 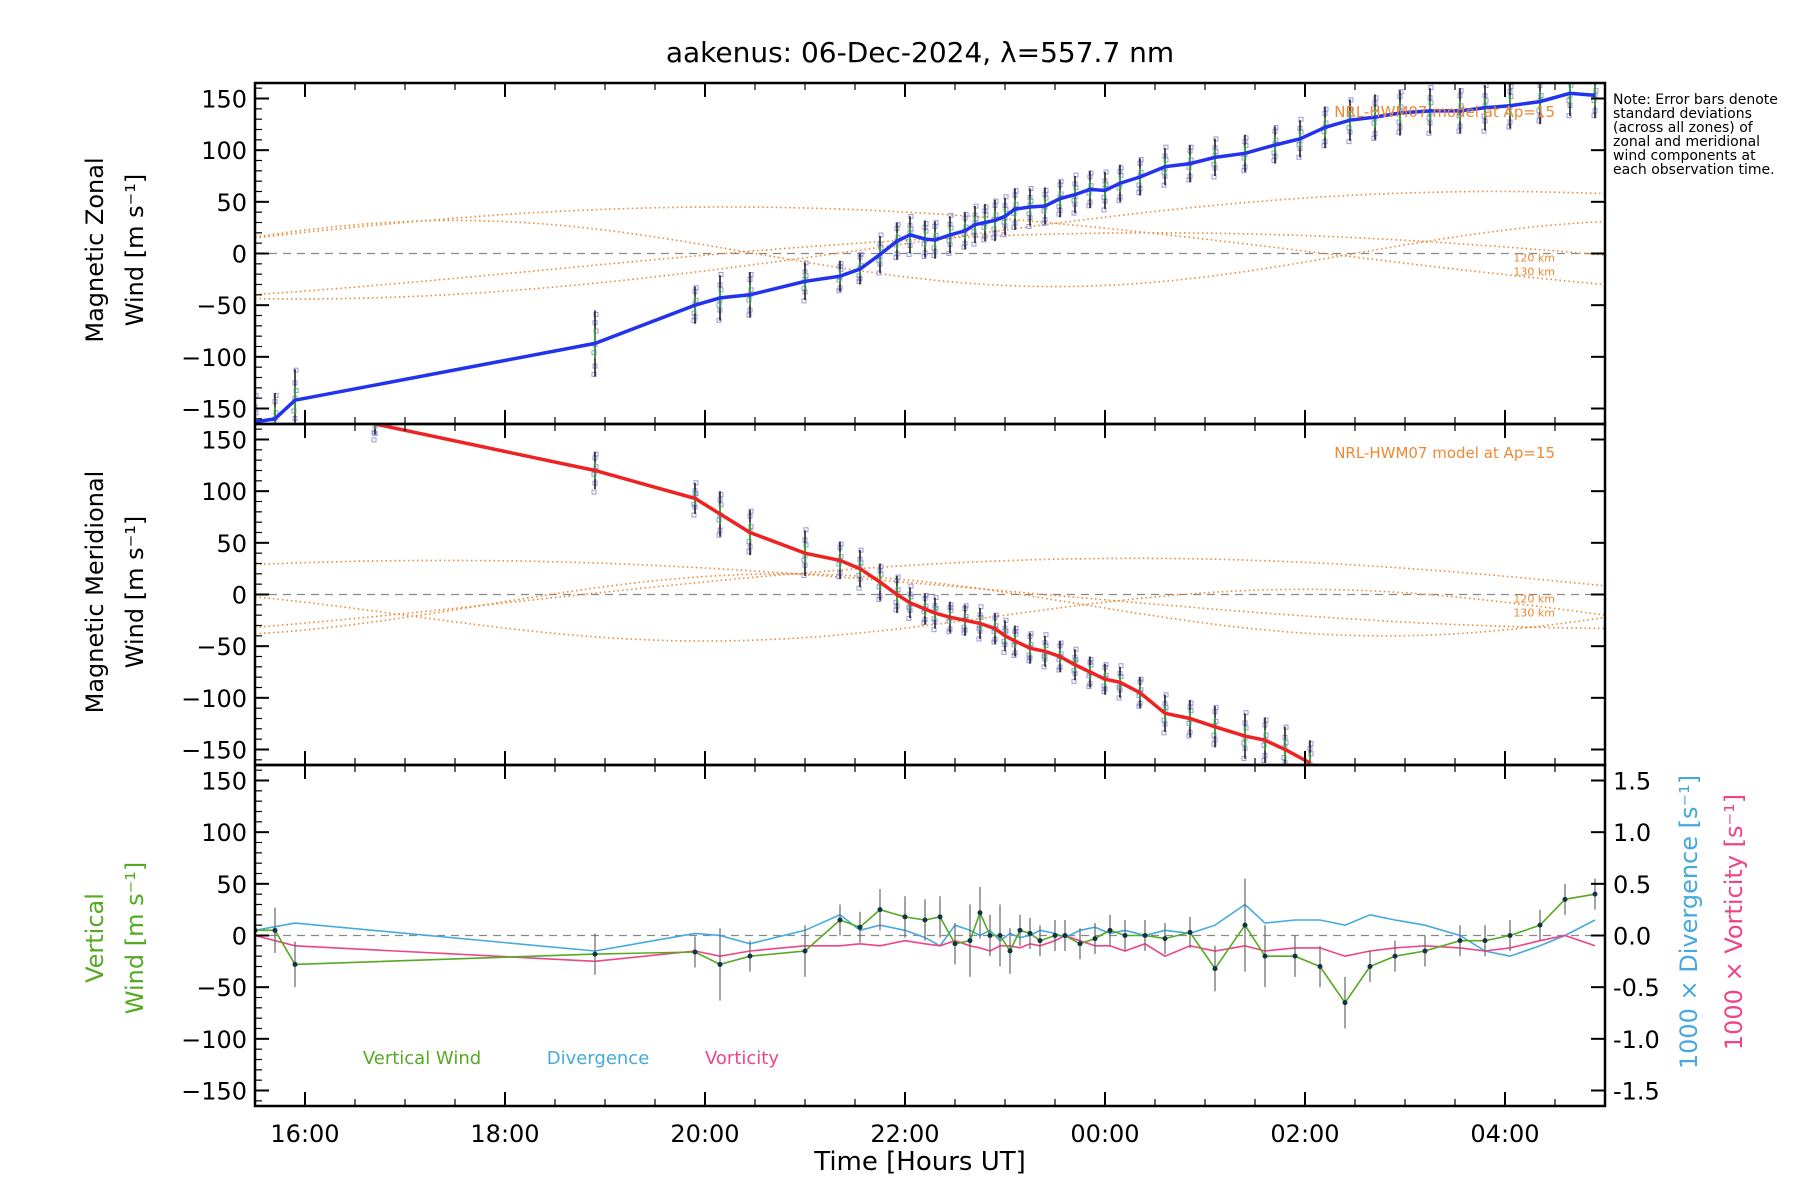 I want to click on y2-tick-label: -0.5, so click(x=1636, y=988).